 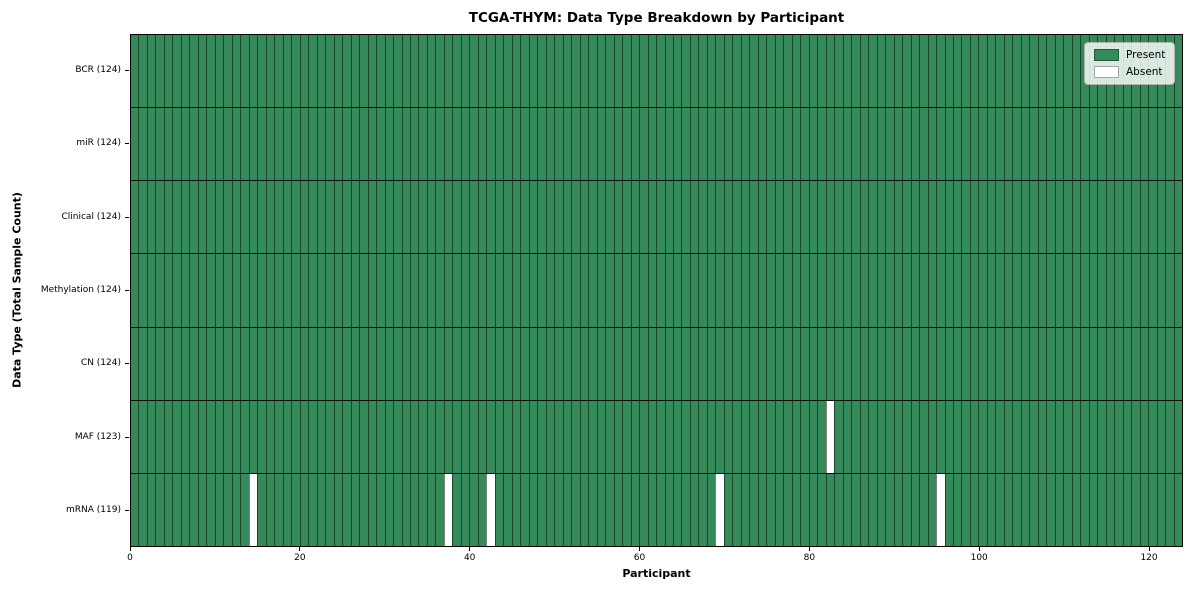 What do you see at coordinates (657, 71) in the screenshot?
I see `heatmap-row-bcr` at bounding box center [657, 71].